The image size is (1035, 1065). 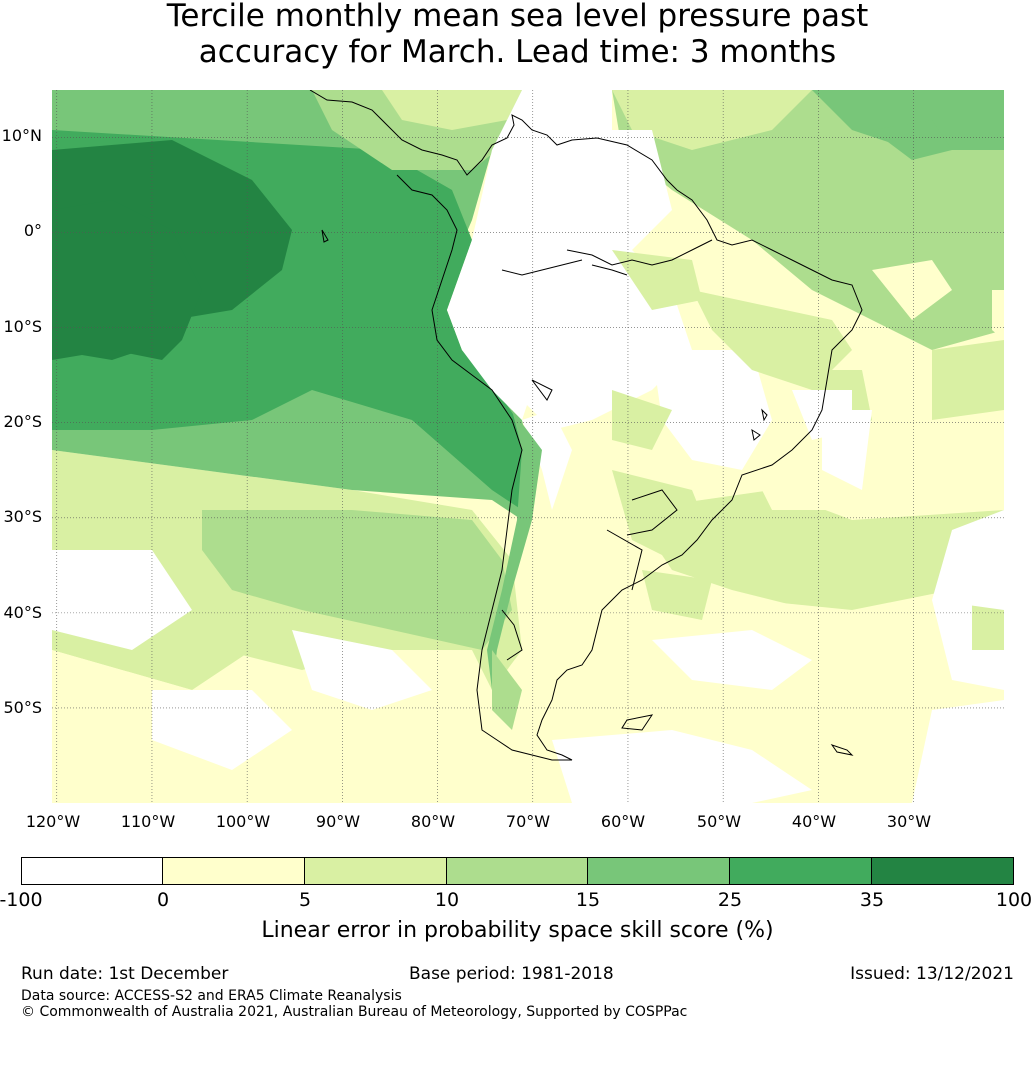 What do you see at coordinates (433, 821) in the screenshot?
I see `lon-label-80w: 80°W` at bounding box center [433, 821].